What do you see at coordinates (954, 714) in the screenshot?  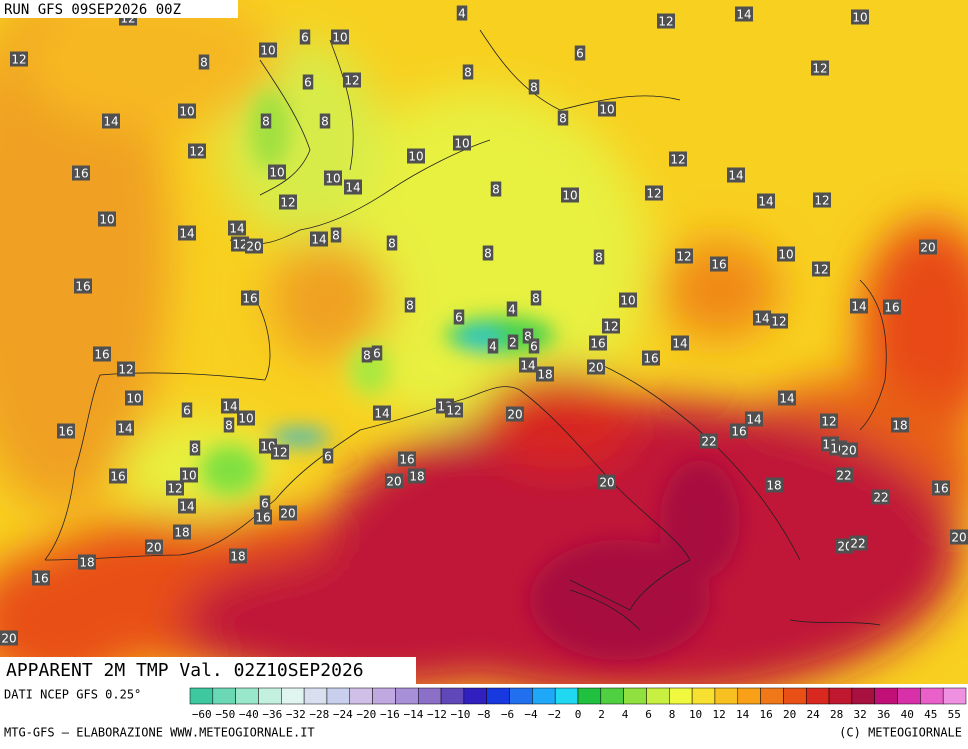 I see `colorbar-label: 55` at bounding box center [954, 714].